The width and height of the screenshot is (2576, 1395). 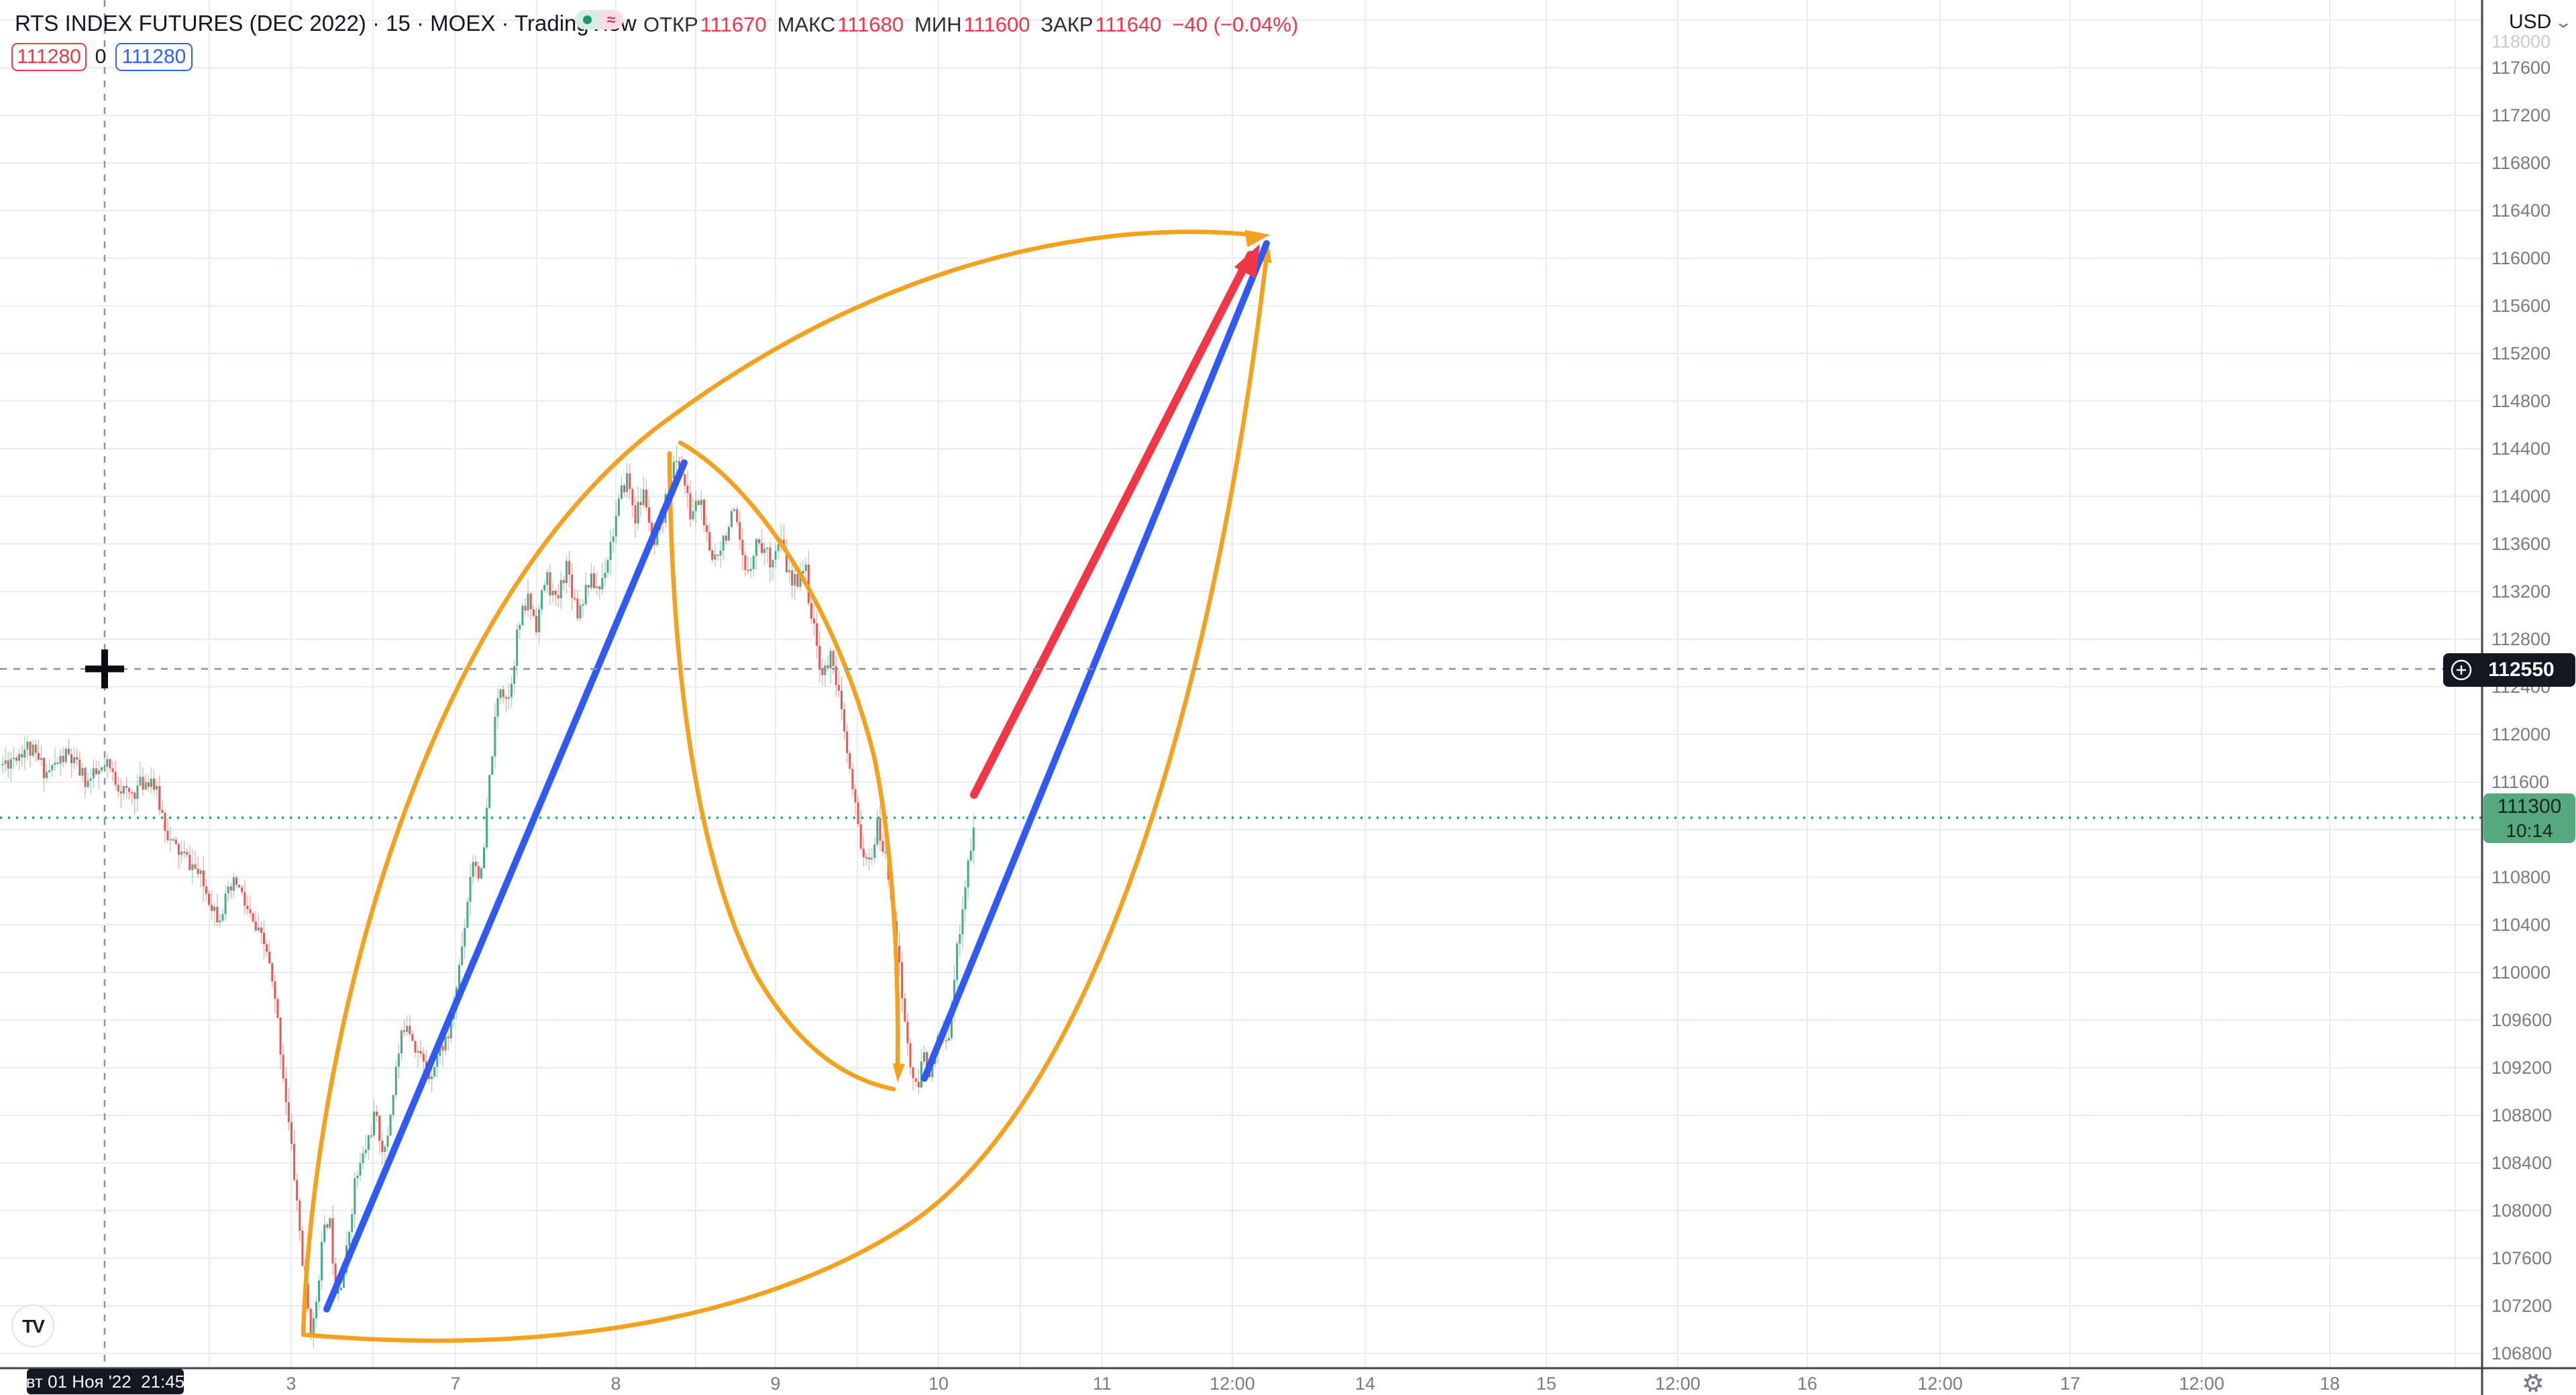 What do you see at coordinates (2522, 1258) in the screenshot?
I see `price-tick-label: 107600` at bounding box center [2522, 1258].